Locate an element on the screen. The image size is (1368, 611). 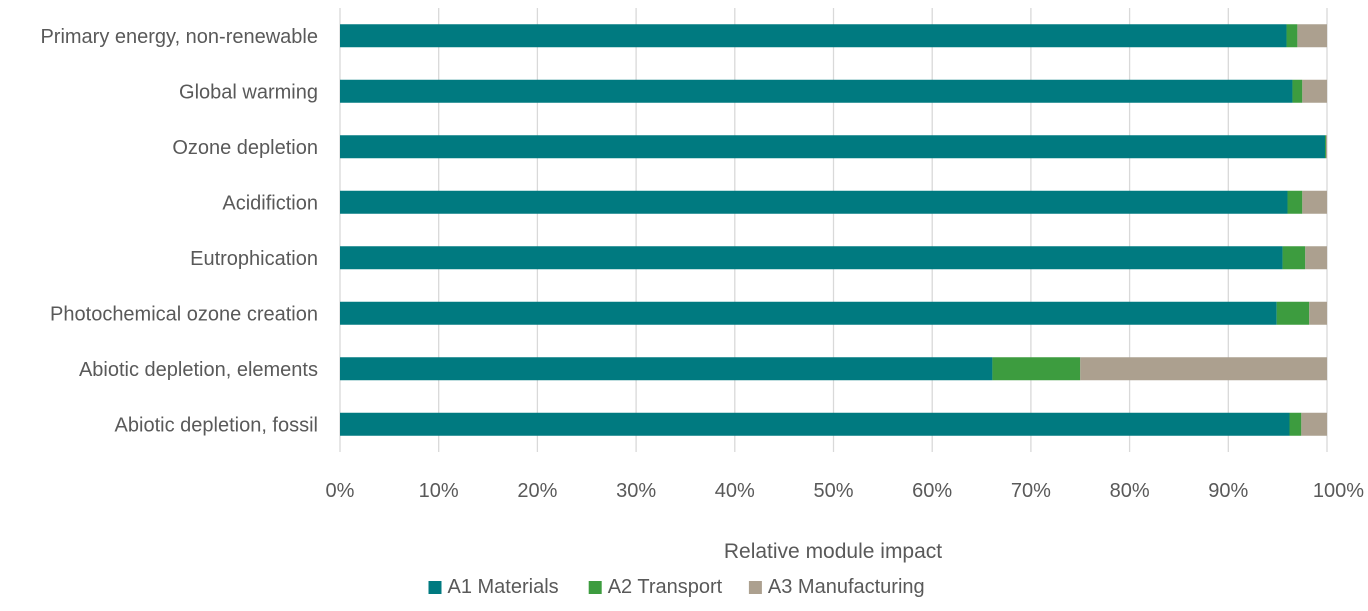
legend: A1 Materials A2 Transport A3 Manufacturing is located at coordinates (676, 587).